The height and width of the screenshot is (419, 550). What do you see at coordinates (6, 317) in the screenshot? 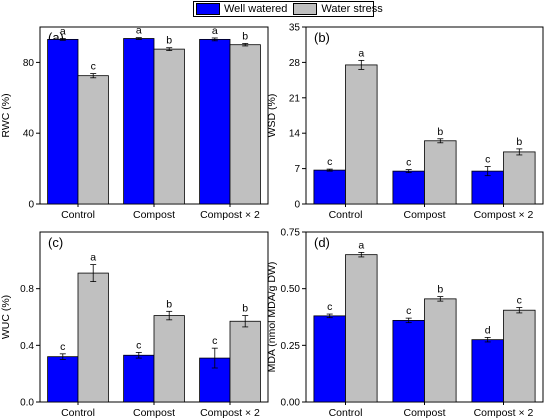
I see `y-axis-label: WUC (%)` at bounding box center [6, 317].